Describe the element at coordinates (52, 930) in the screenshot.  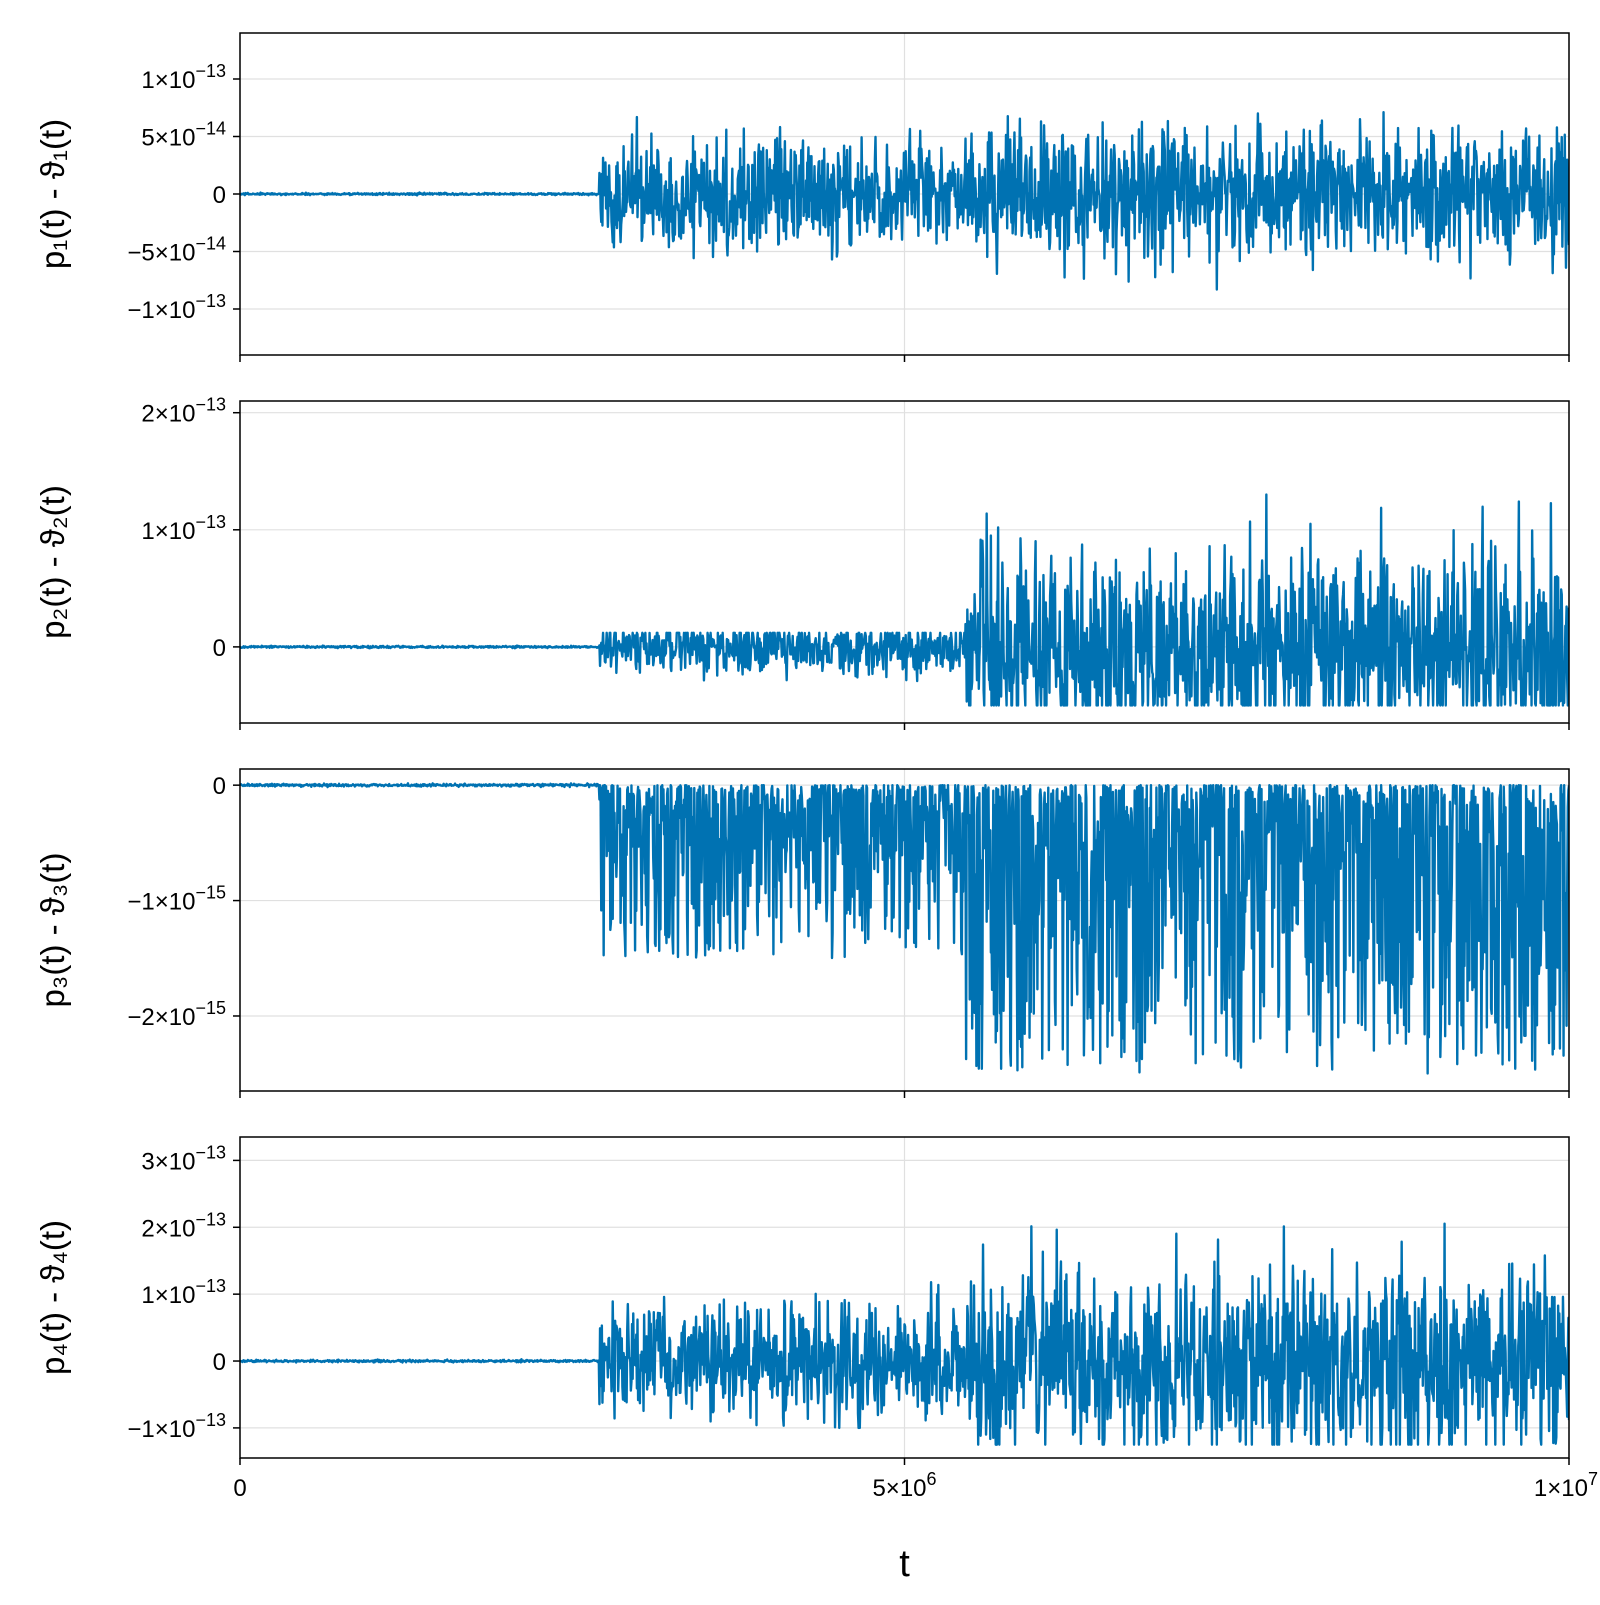
I see `y-axis-label: p₃(t) - ϑ₃(t)` at that location.